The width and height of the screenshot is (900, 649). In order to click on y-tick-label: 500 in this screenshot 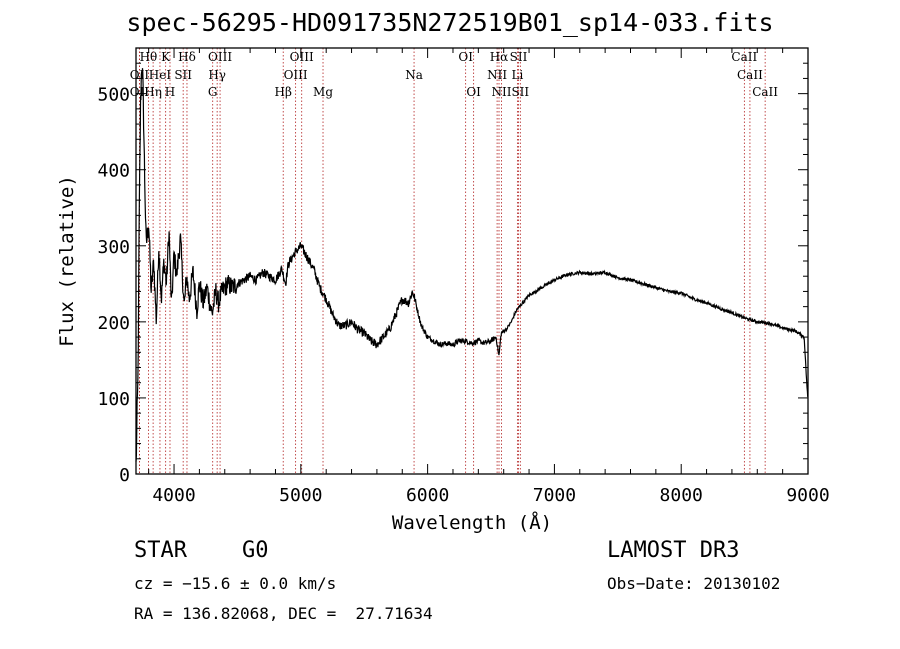, I will do `click(113, 95)`.